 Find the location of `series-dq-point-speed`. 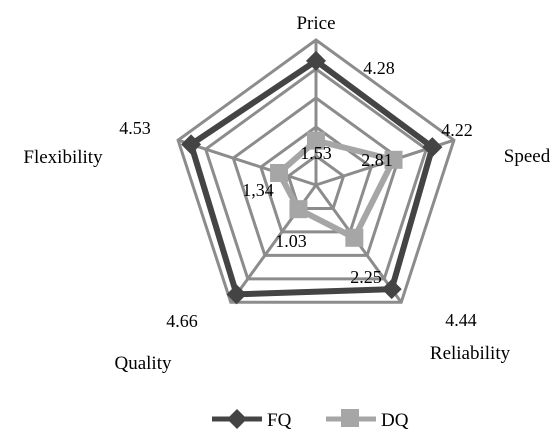

series-dq-point-speed is located at coordinates (393, 159).